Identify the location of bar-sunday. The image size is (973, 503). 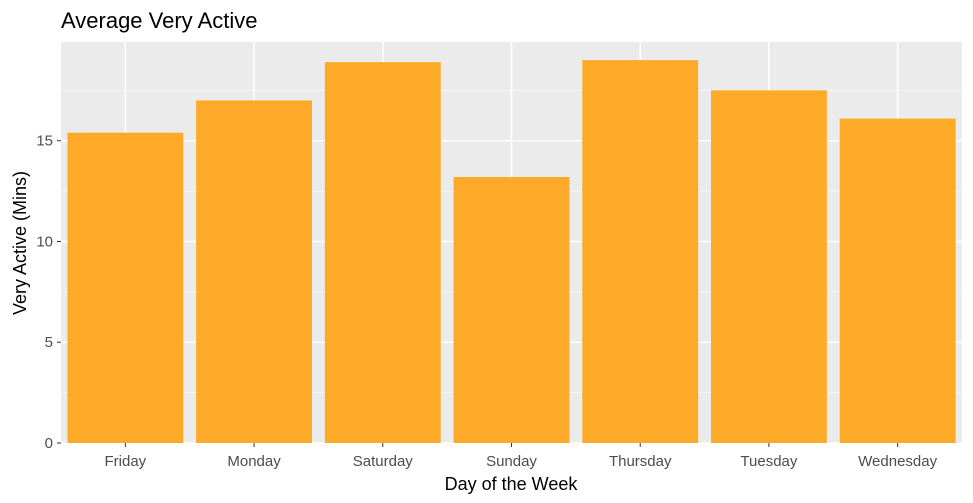
(511, 310).